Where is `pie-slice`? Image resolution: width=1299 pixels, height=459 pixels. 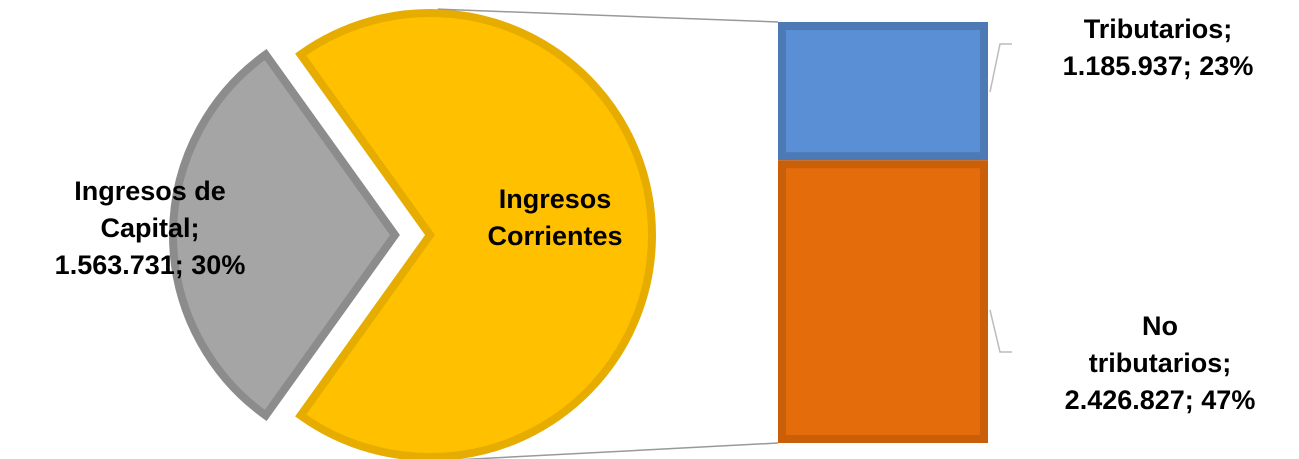
pie-slice is located at coordinates (284, 235).